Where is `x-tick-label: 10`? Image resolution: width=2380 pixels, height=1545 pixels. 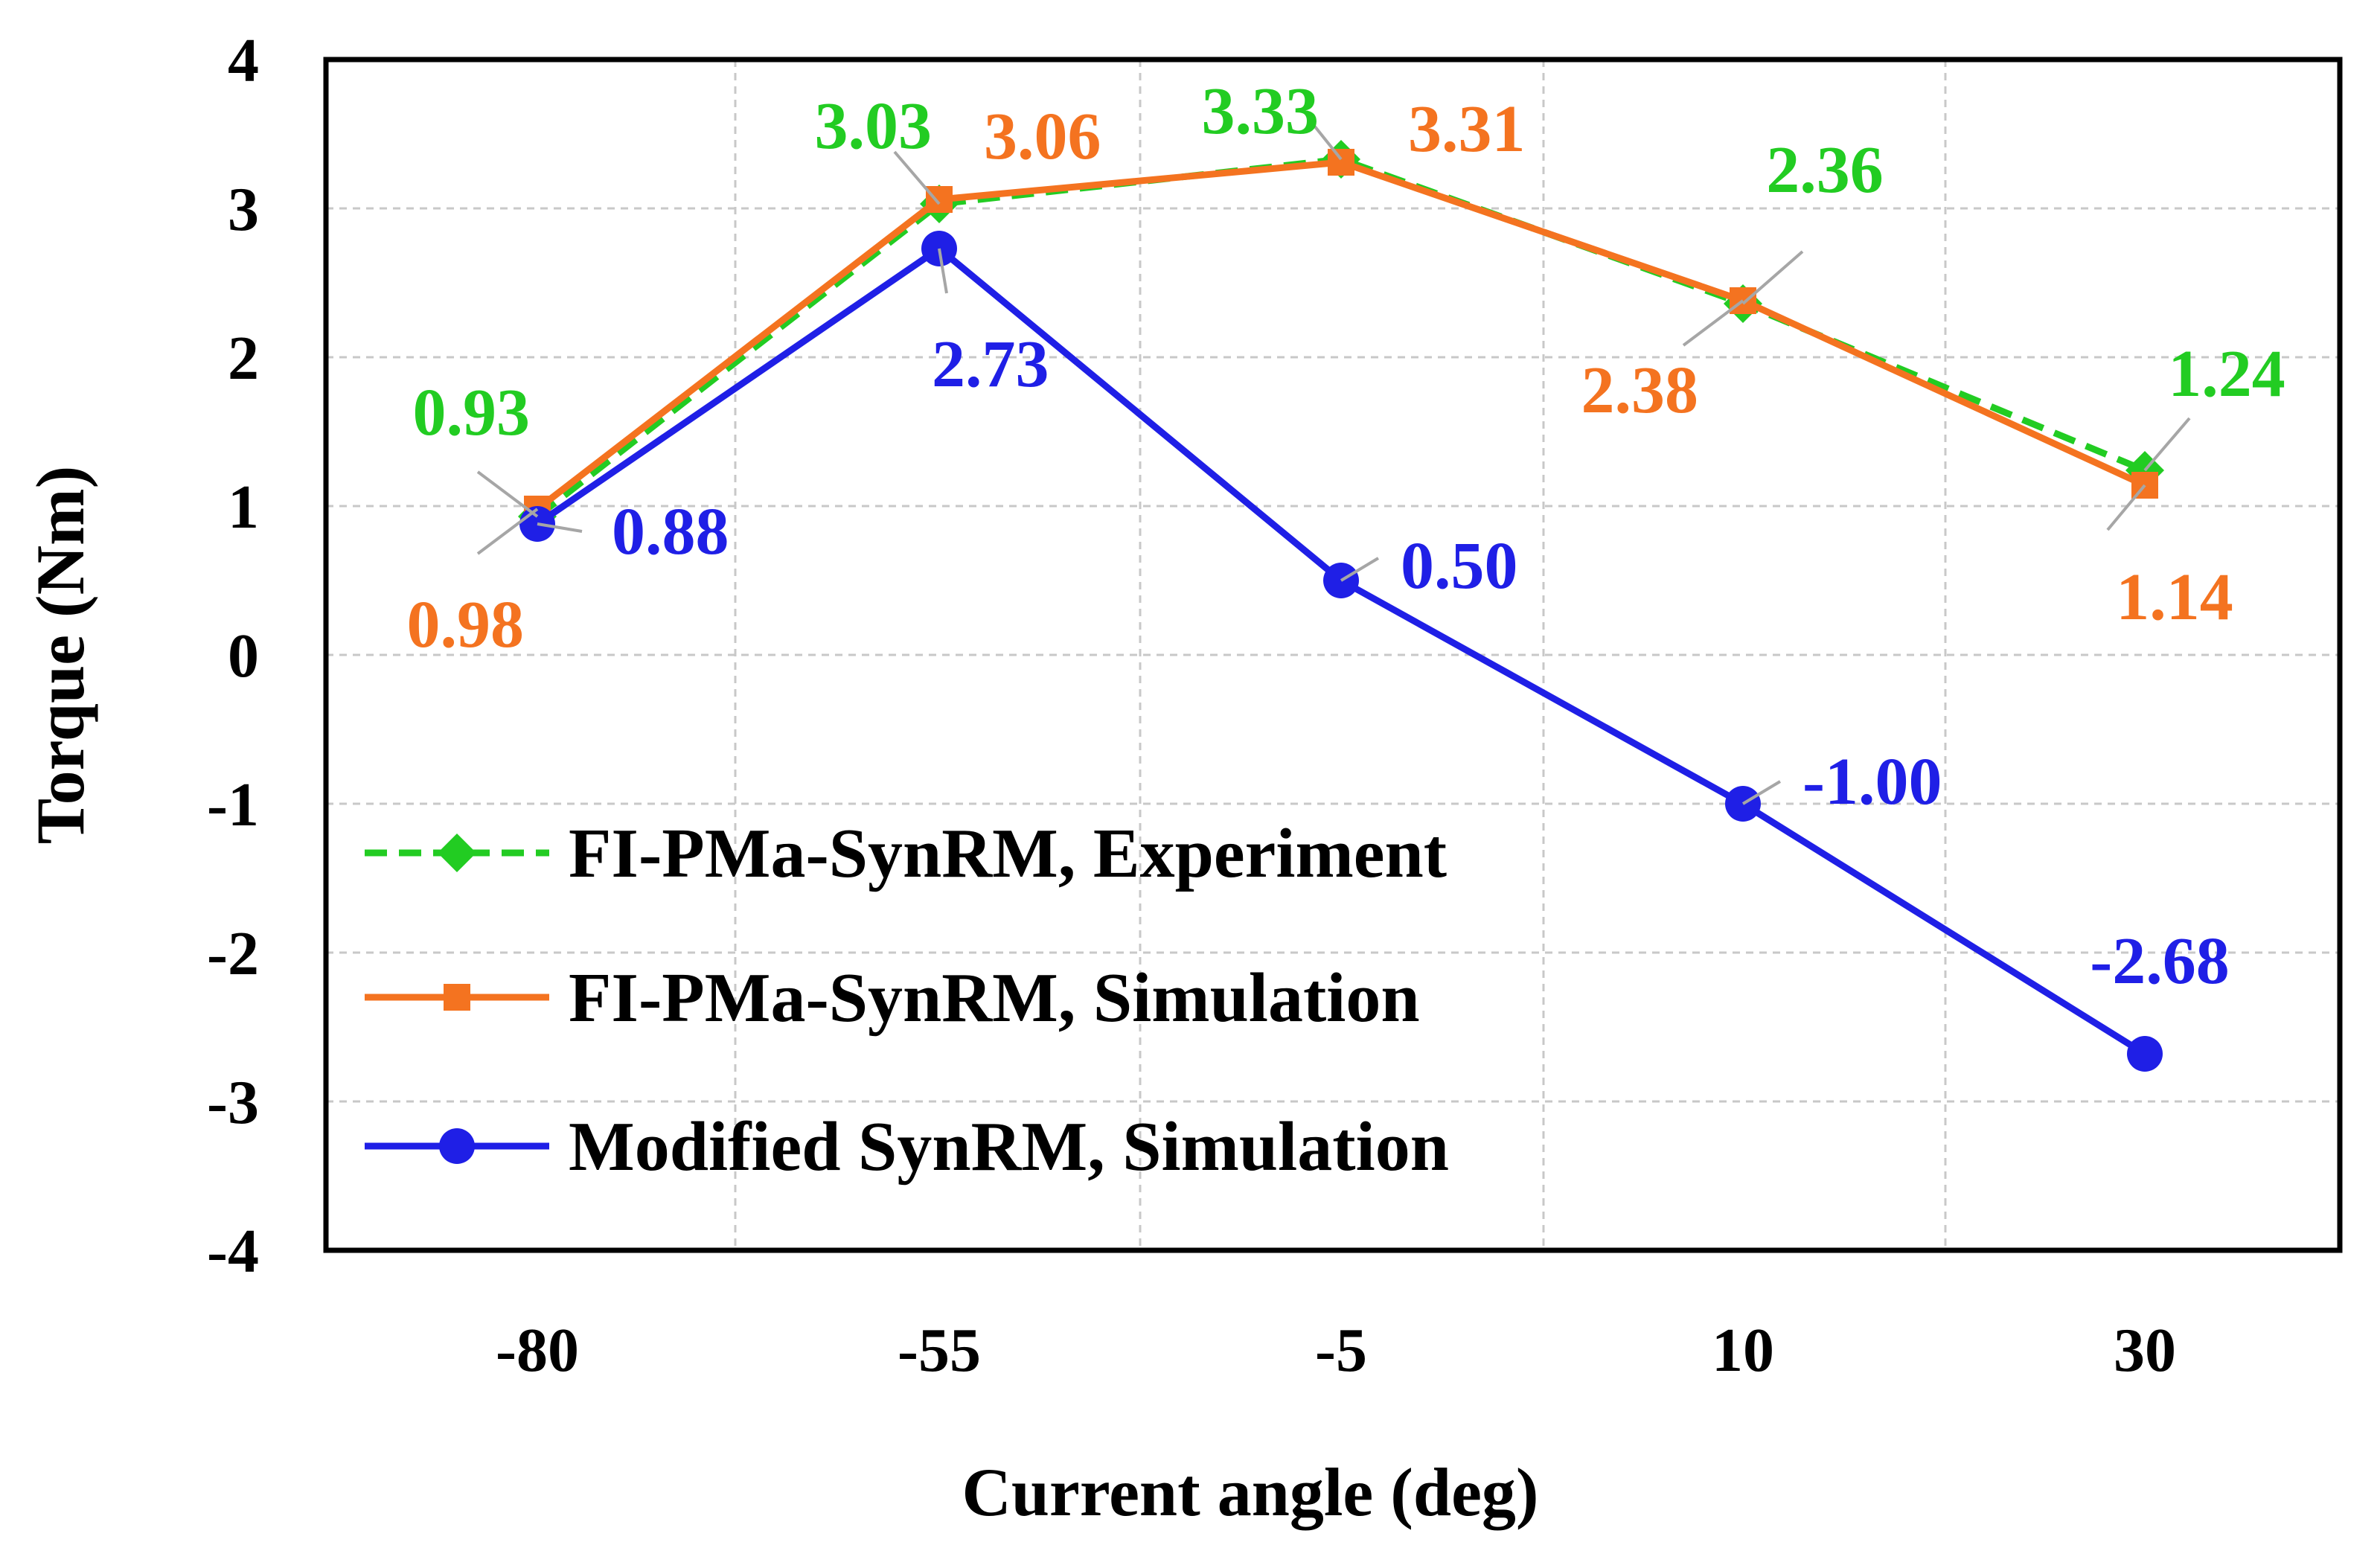
x-tick-label: 10 is located at coordinates (1743, 1350).